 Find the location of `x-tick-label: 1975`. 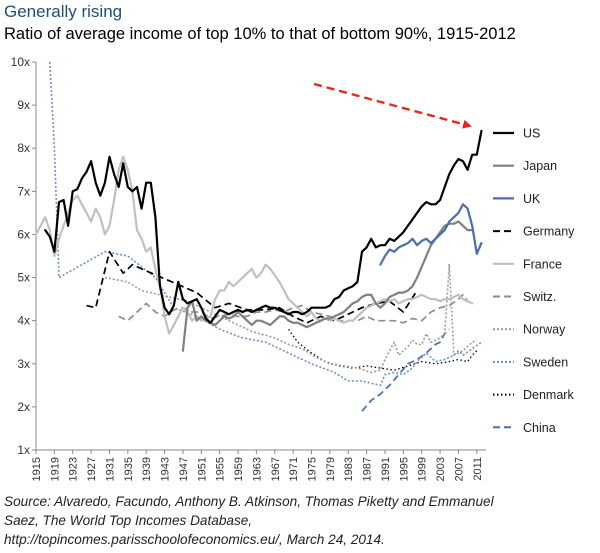

x-tick-label: 1975 is located at coordinates (313, 469).